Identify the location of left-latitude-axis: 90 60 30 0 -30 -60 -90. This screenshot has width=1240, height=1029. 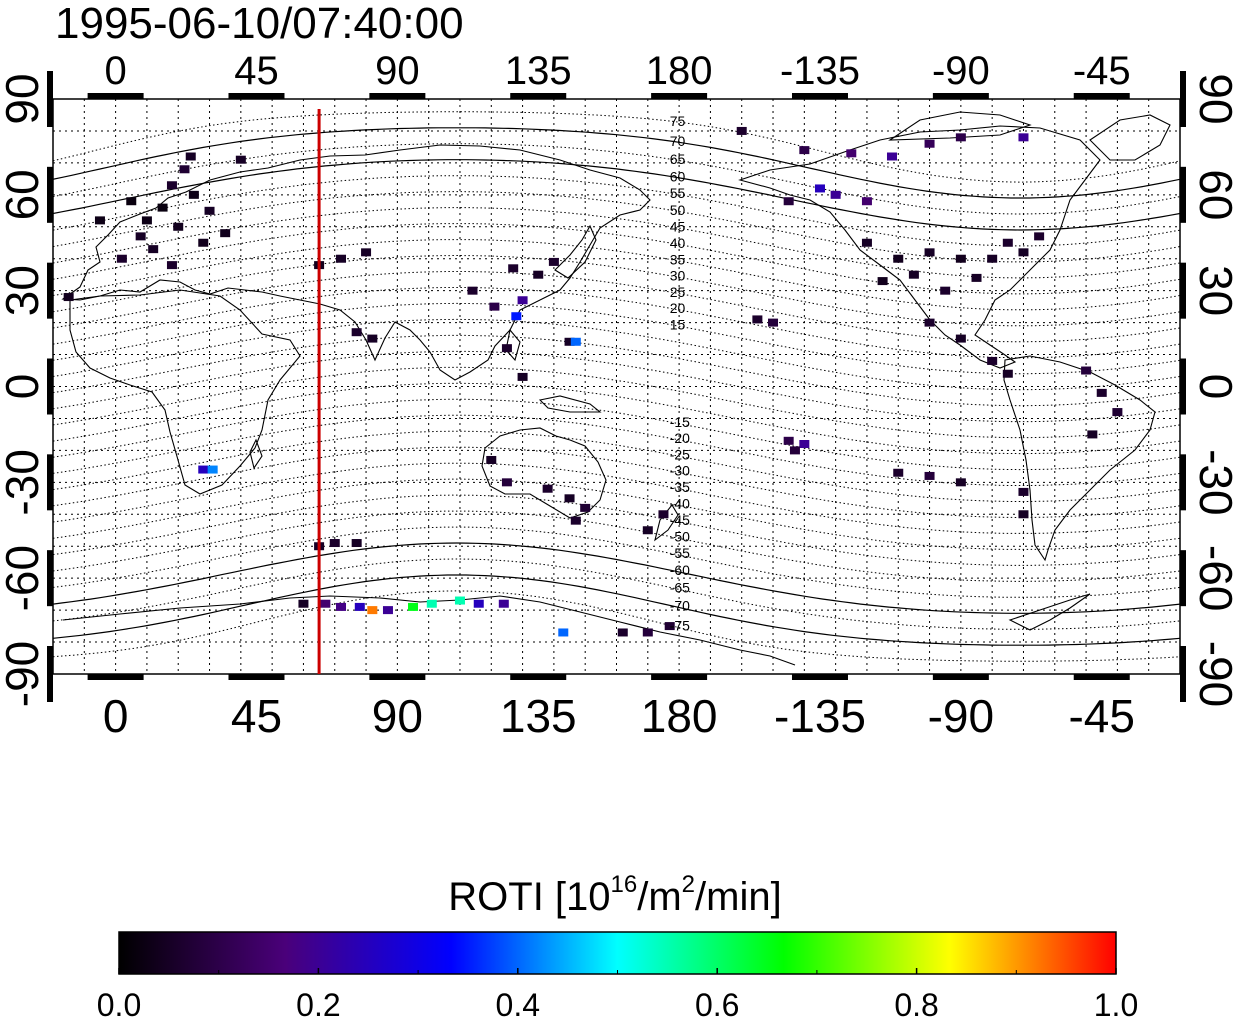
(26, 389).